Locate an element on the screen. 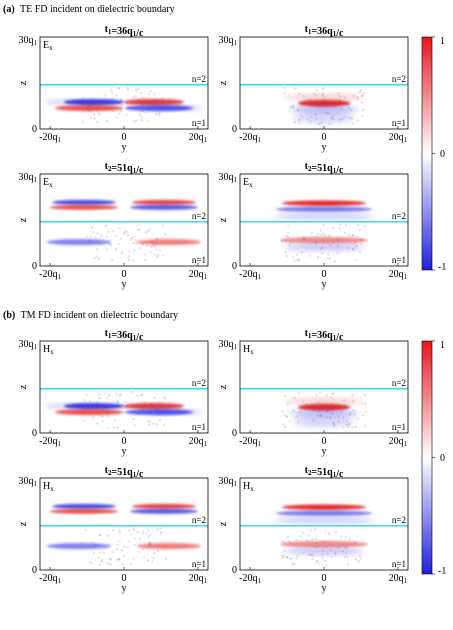 This screenshot has width=453, height=630. colorbar-b-min: -1 is located at coordinates (442, 571).